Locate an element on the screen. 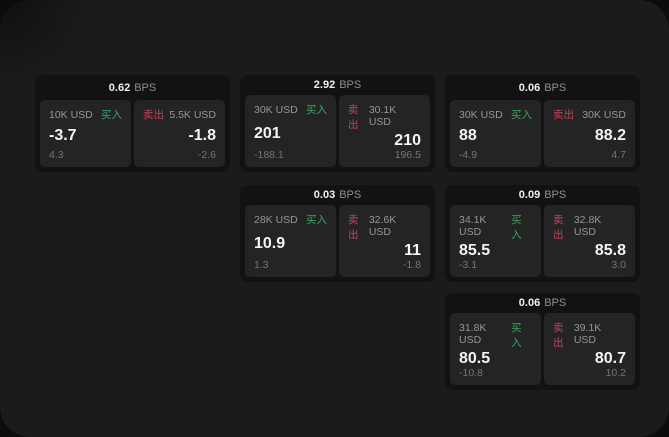 The width and height of the screenshot is (669, 437). sell-price: 85.8 is located at coordinates (610, 250).